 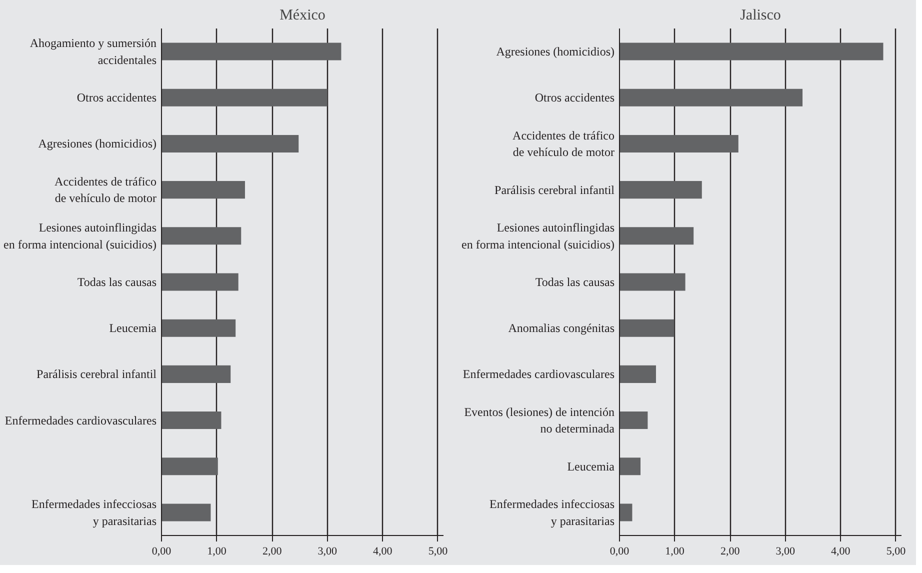 I want to click on y-tick-label: Eventos (lesiones) de intención no determinada, so click(x=540, y=420).